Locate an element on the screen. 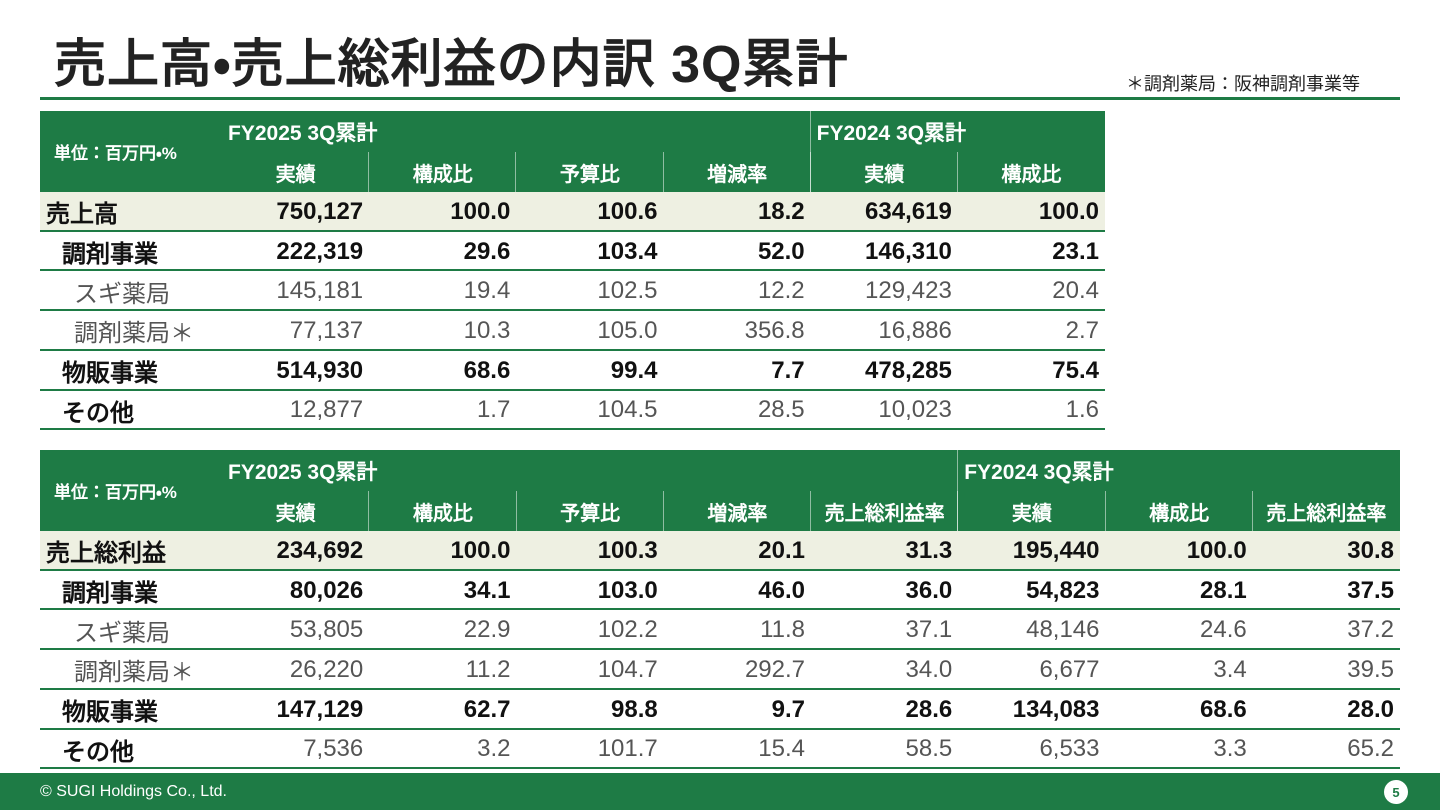 The height and width of the screenshot is (810, 1440). cell-value: 7.7 is located at coordinates (788, 370).